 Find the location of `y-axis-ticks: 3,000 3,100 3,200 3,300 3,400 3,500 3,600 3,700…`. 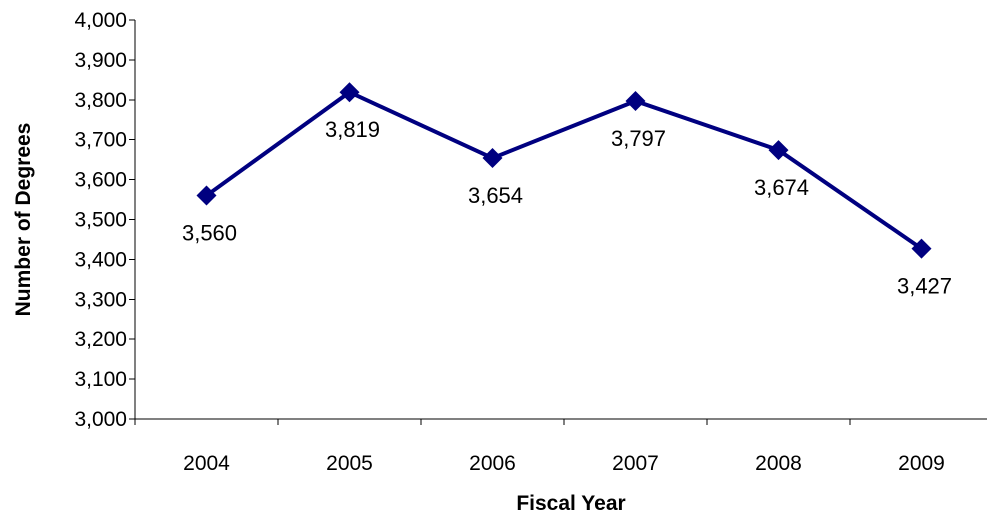

y-axis-ticks: 3,000 3,100 3,200 3,300 3,400 3,500 3,600 3,700… is located at coordinates (104, 220).